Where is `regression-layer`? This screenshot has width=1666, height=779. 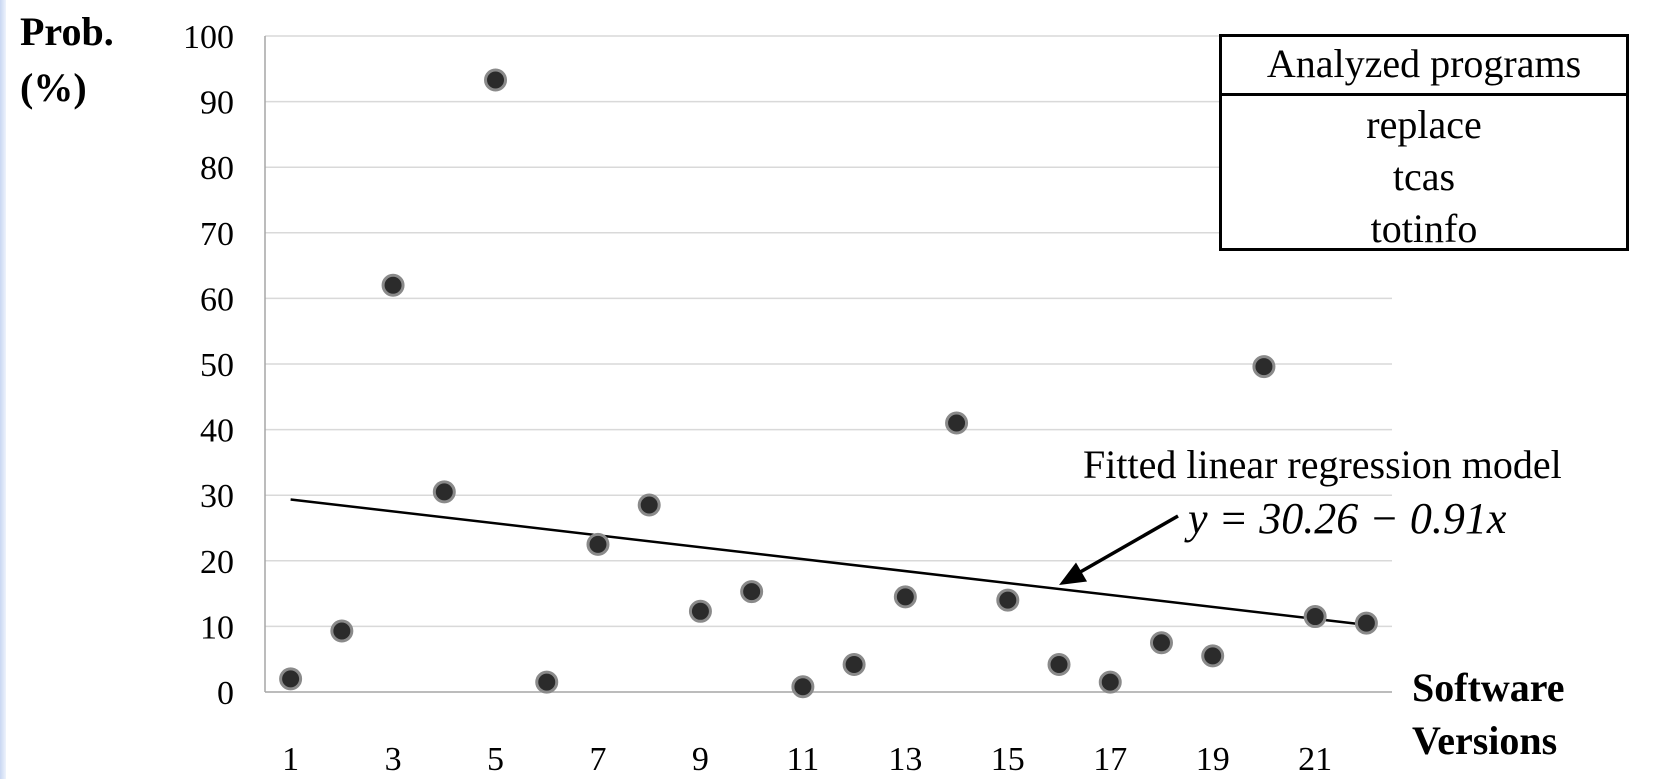 regression-layer is located at coordinates (828, 562).